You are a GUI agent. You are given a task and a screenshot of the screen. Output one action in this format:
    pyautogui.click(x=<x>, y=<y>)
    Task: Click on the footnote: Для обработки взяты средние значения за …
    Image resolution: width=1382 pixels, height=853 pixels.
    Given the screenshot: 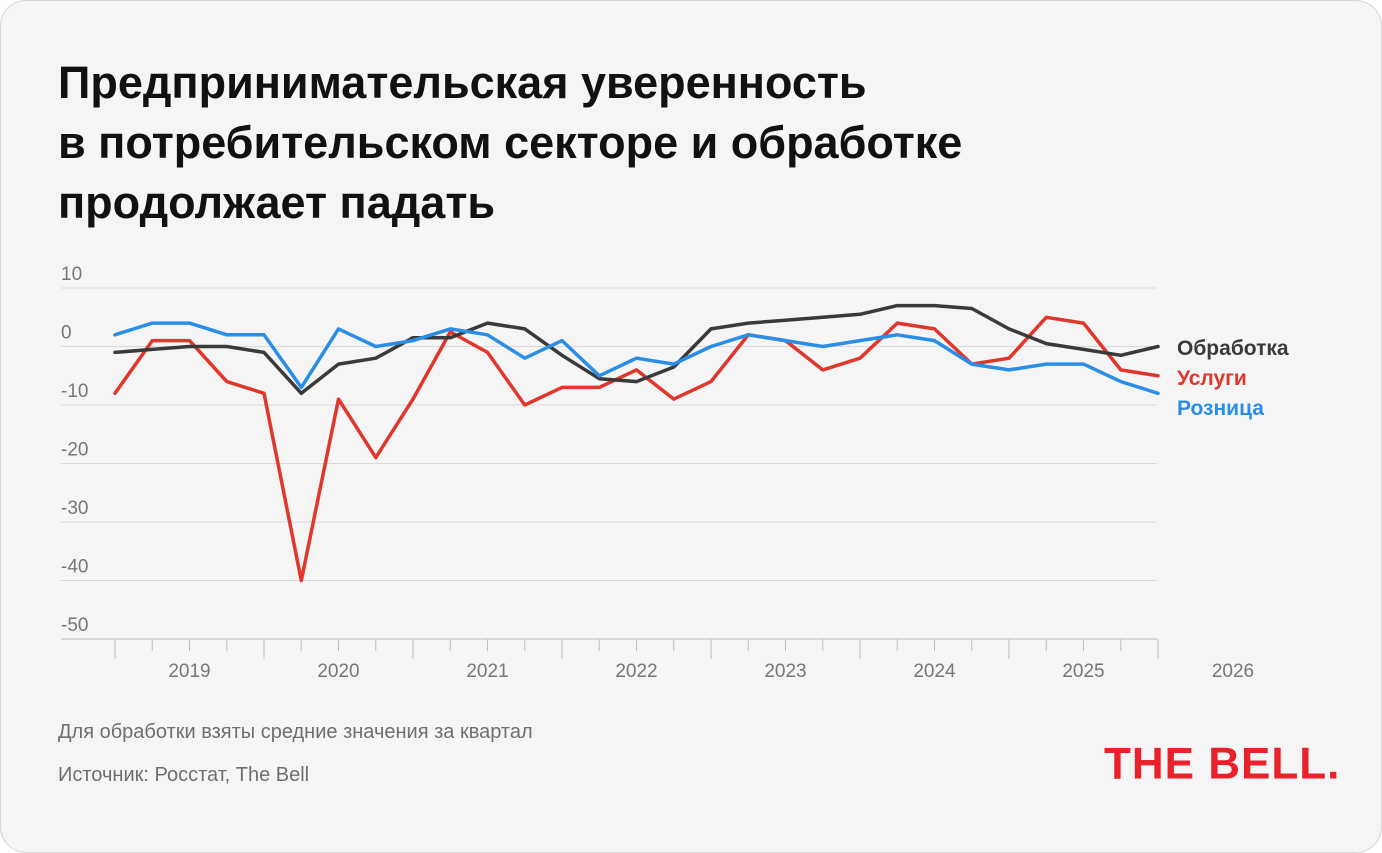 What is the action you would take?
    pyautogui.click(x=295, y=732)
    